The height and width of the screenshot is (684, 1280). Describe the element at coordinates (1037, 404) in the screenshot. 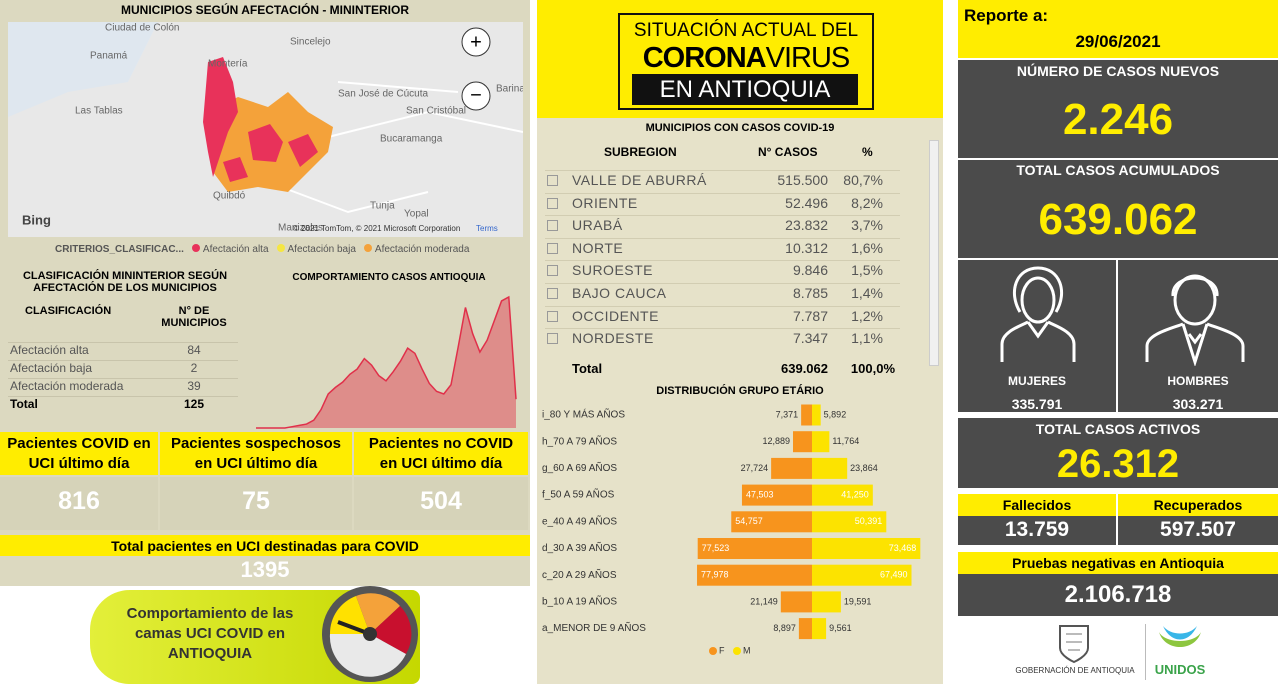

I see `women-value: 335.791` at that location.